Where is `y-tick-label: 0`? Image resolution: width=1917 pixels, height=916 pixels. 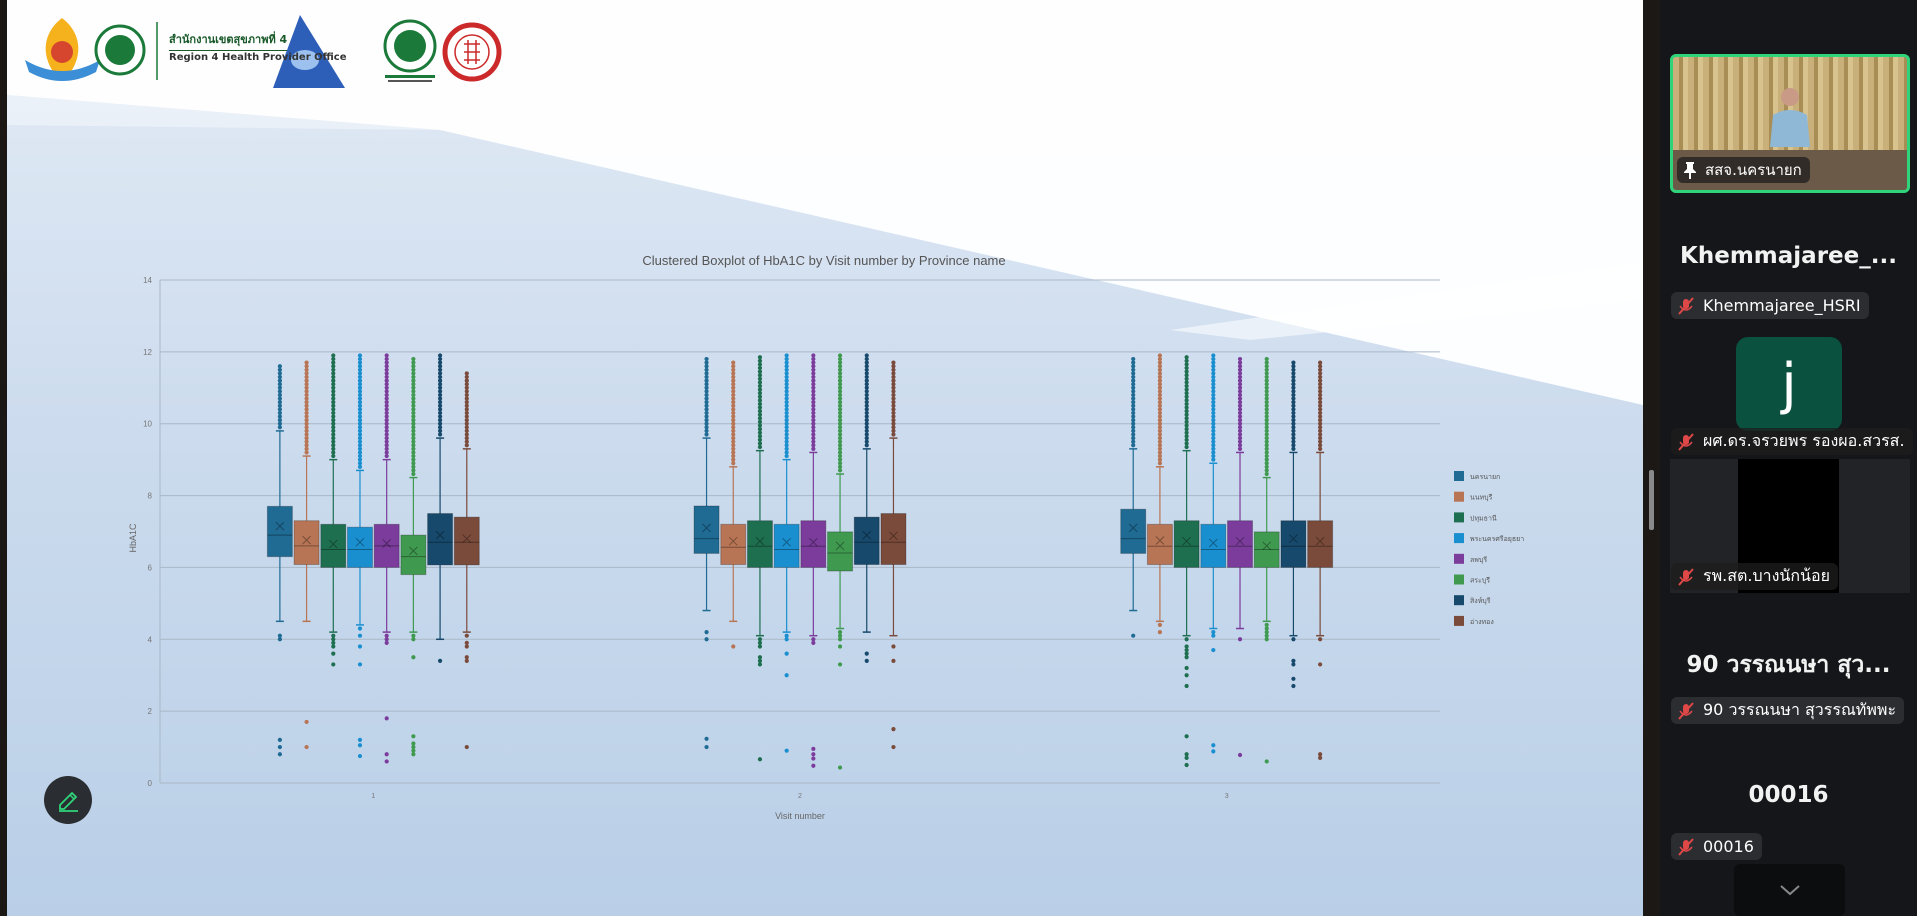
y-tick-label: 0 is located at coordinates (150, 783).